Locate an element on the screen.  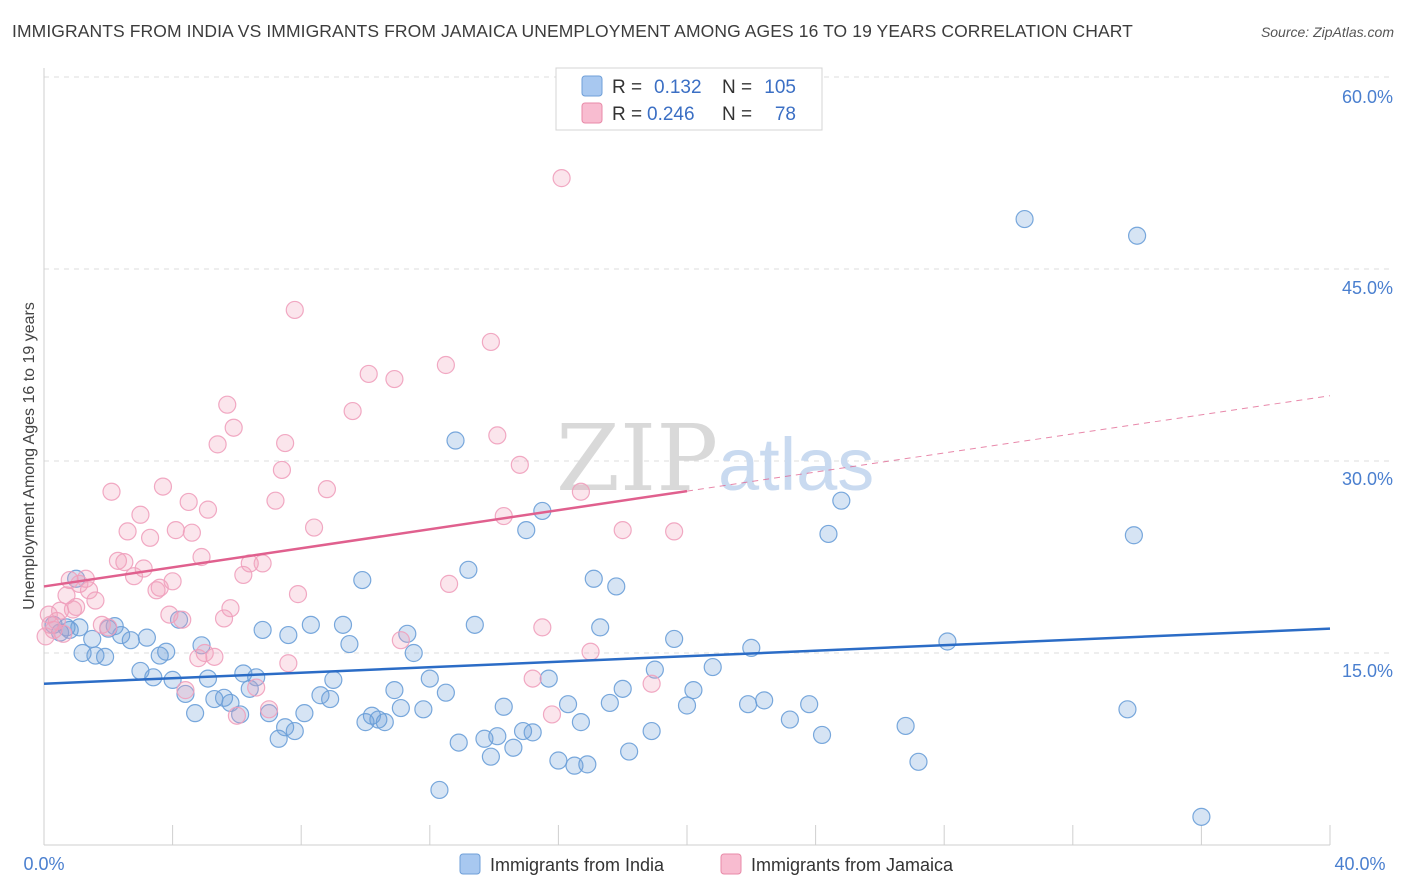
legend-bottom-label-india: Immigrants from India is located at coordinates (577, 865).